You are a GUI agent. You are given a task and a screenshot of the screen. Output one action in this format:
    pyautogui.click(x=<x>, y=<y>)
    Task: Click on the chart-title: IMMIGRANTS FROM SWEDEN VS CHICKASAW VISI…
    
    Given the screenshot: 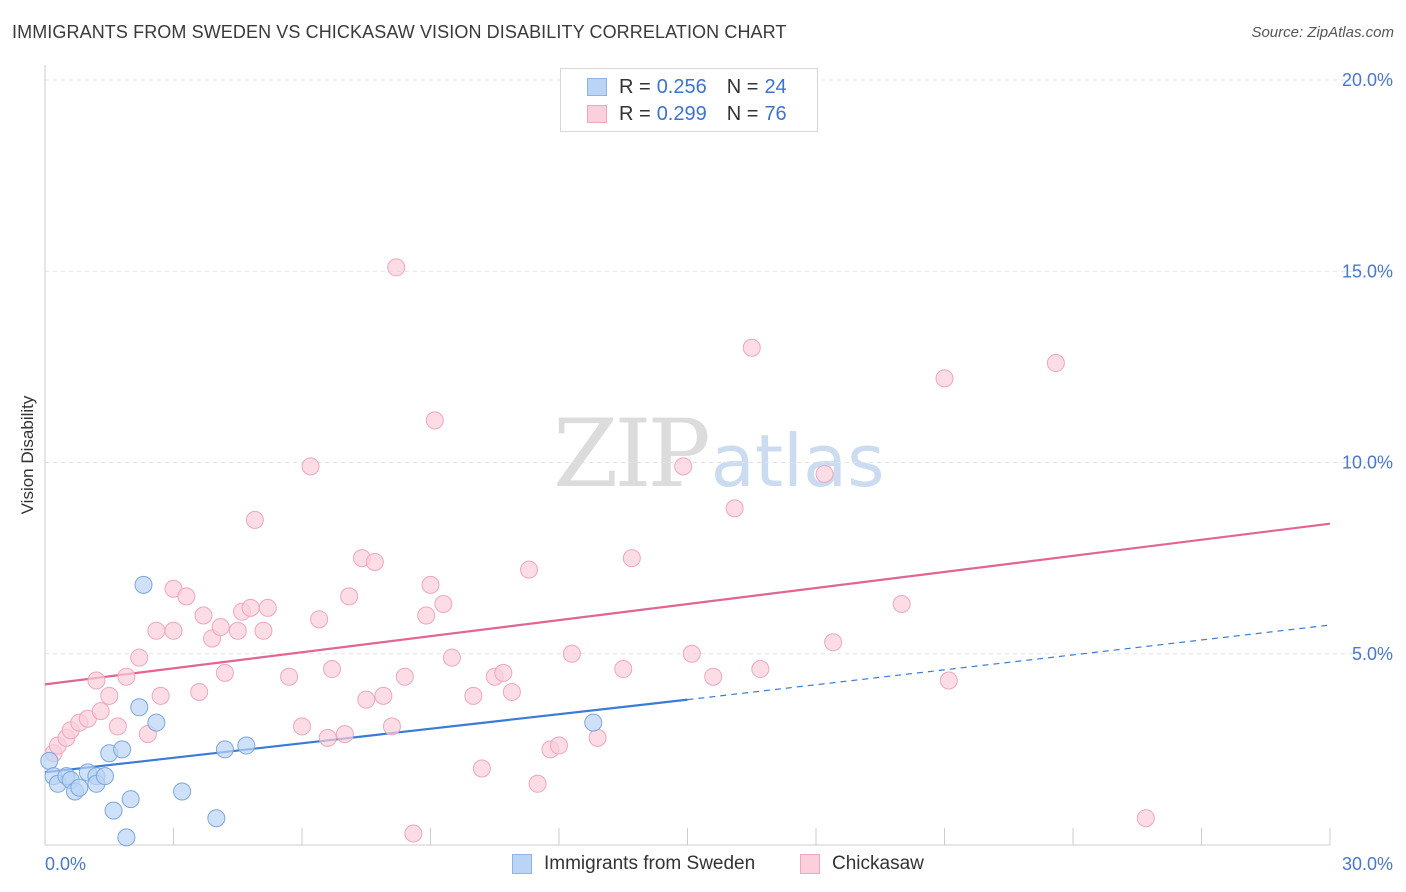 What is the action you would take?
    pyautogui.click(x=399, y=32)
    